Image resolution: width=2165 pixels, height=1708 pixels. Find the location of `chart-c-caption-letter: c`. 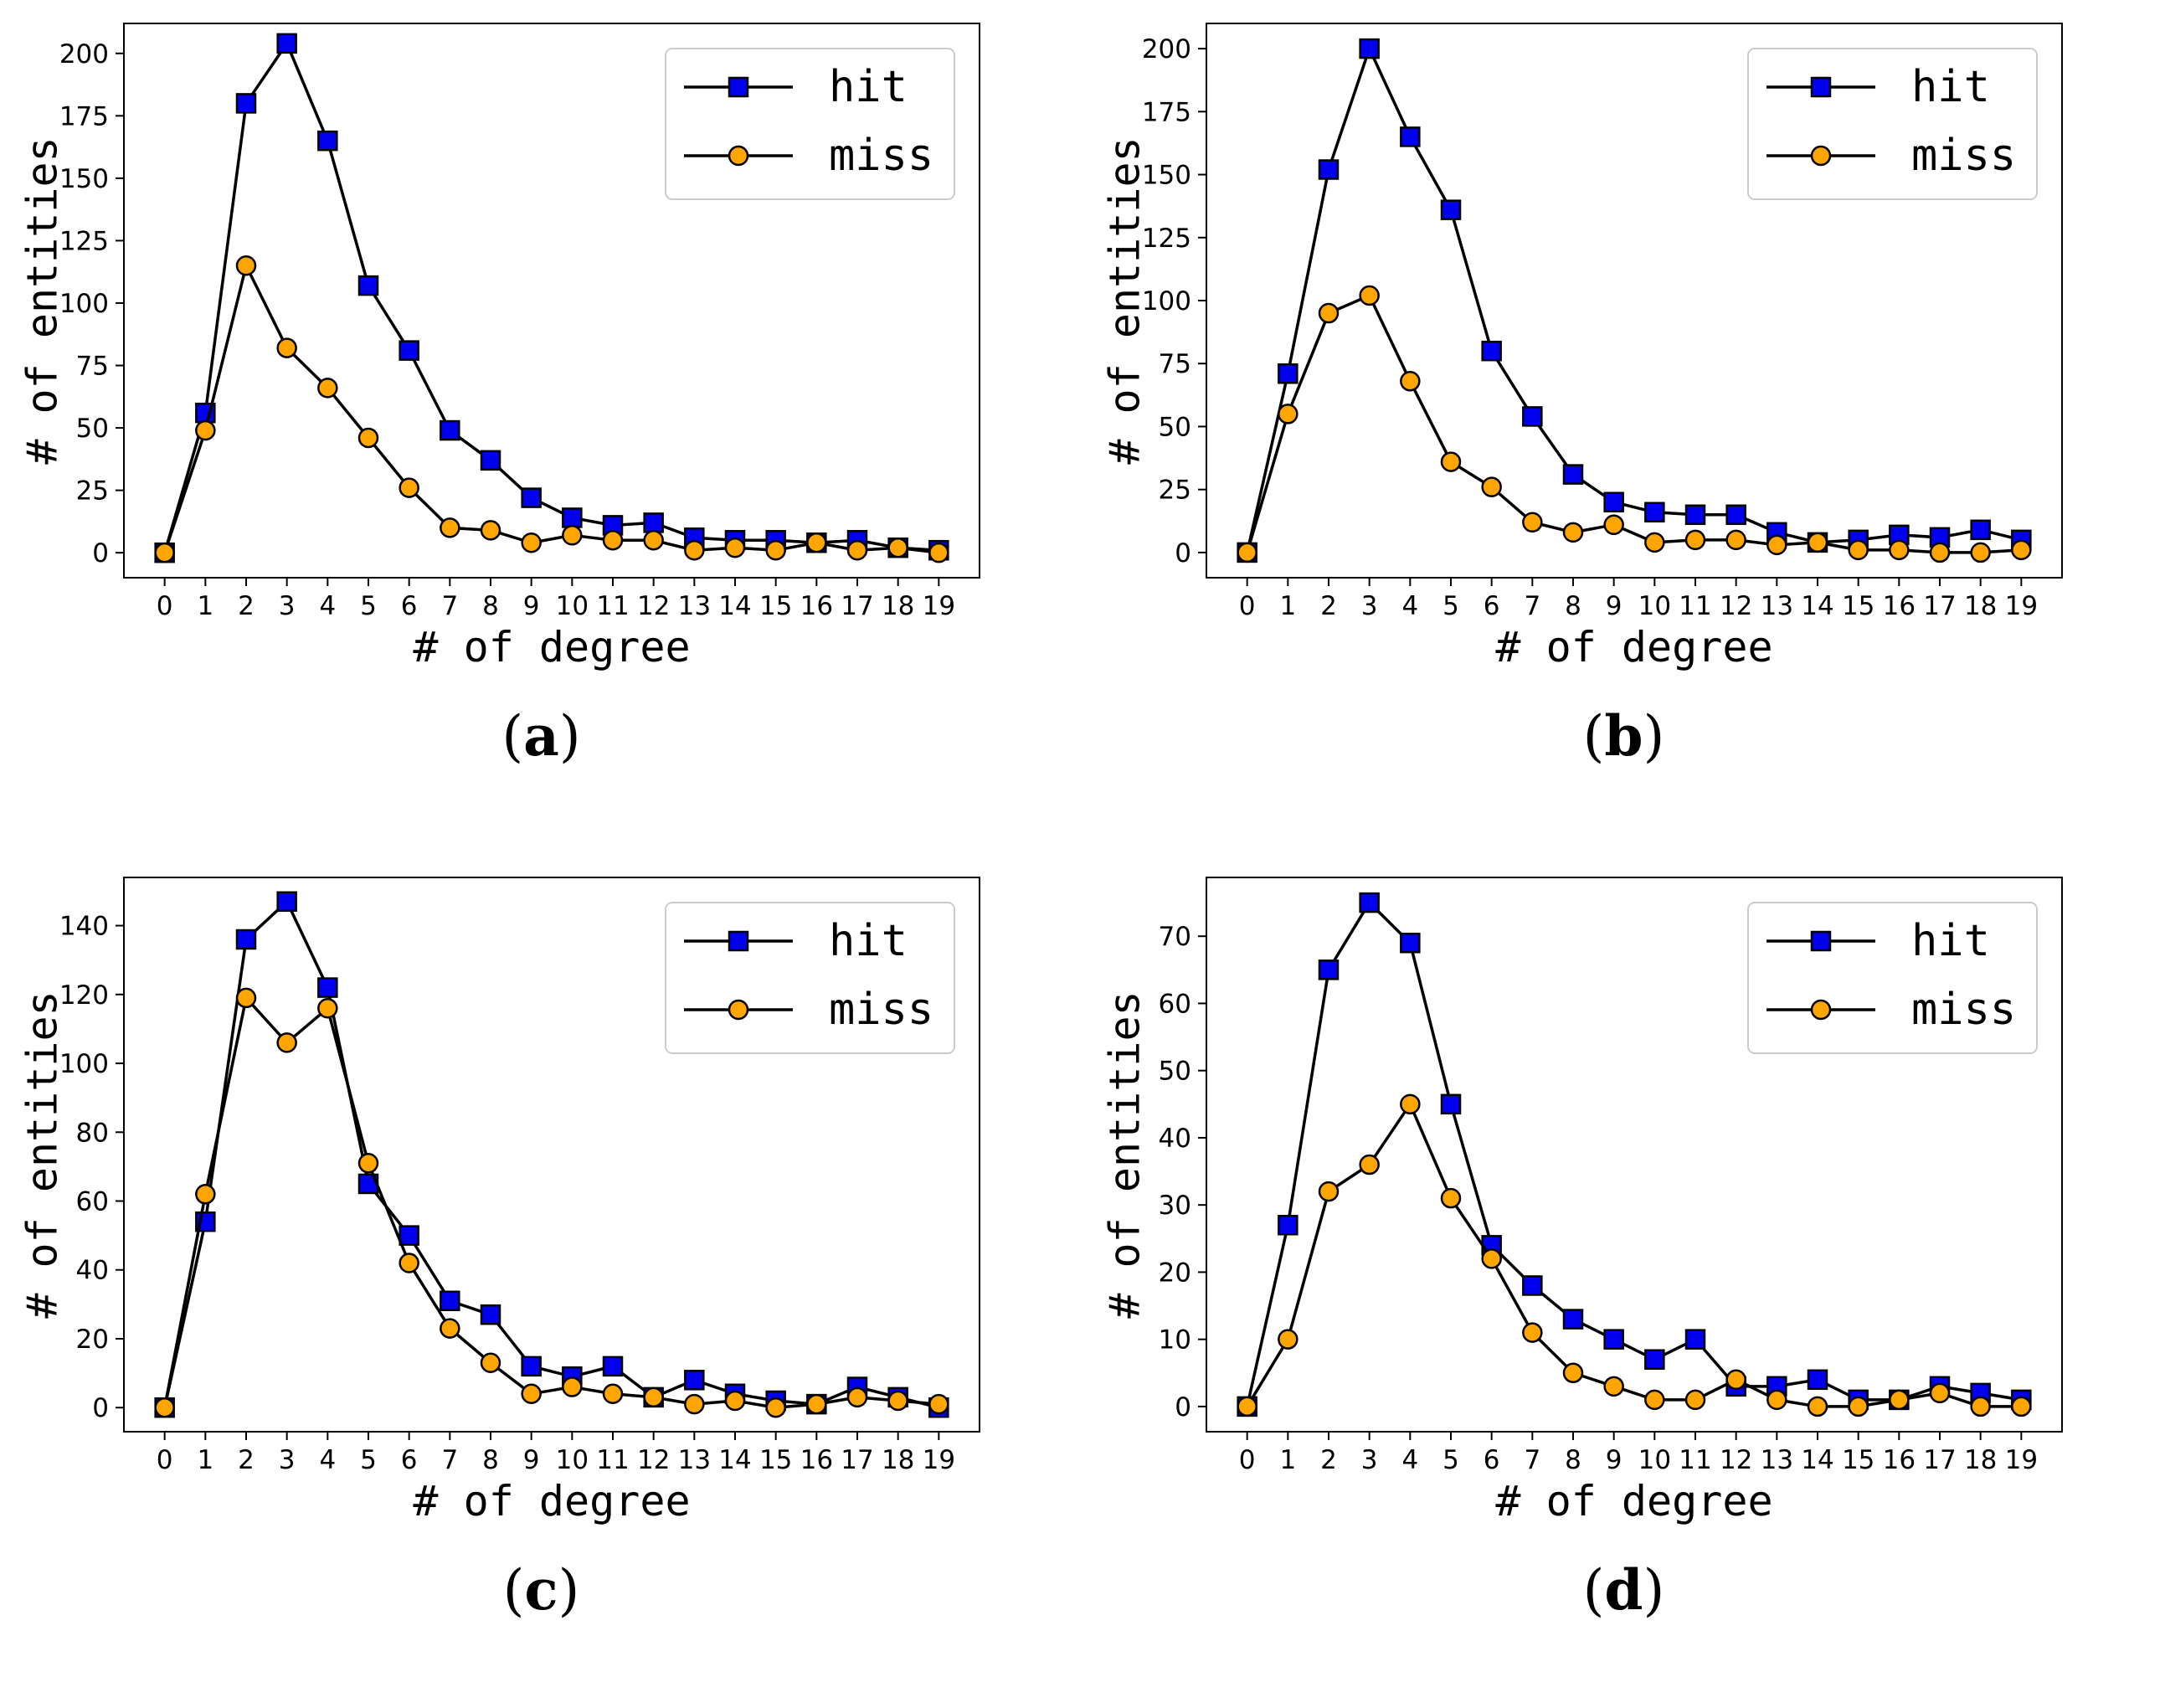

chart-c-caption-letter: c is located at coordinates (541, 1590).